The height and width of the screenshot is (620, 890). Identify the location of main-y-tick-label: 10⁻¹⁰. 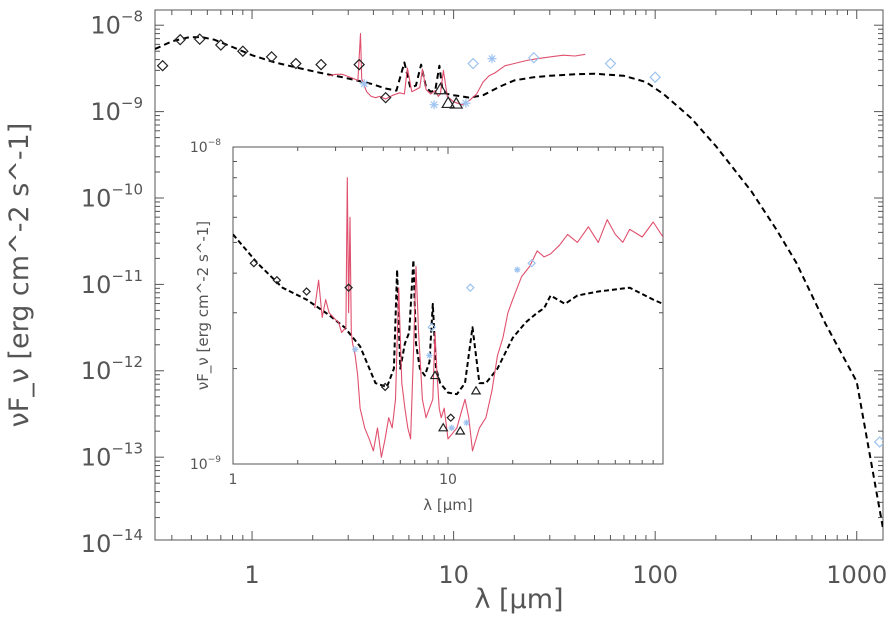
(112, 196).